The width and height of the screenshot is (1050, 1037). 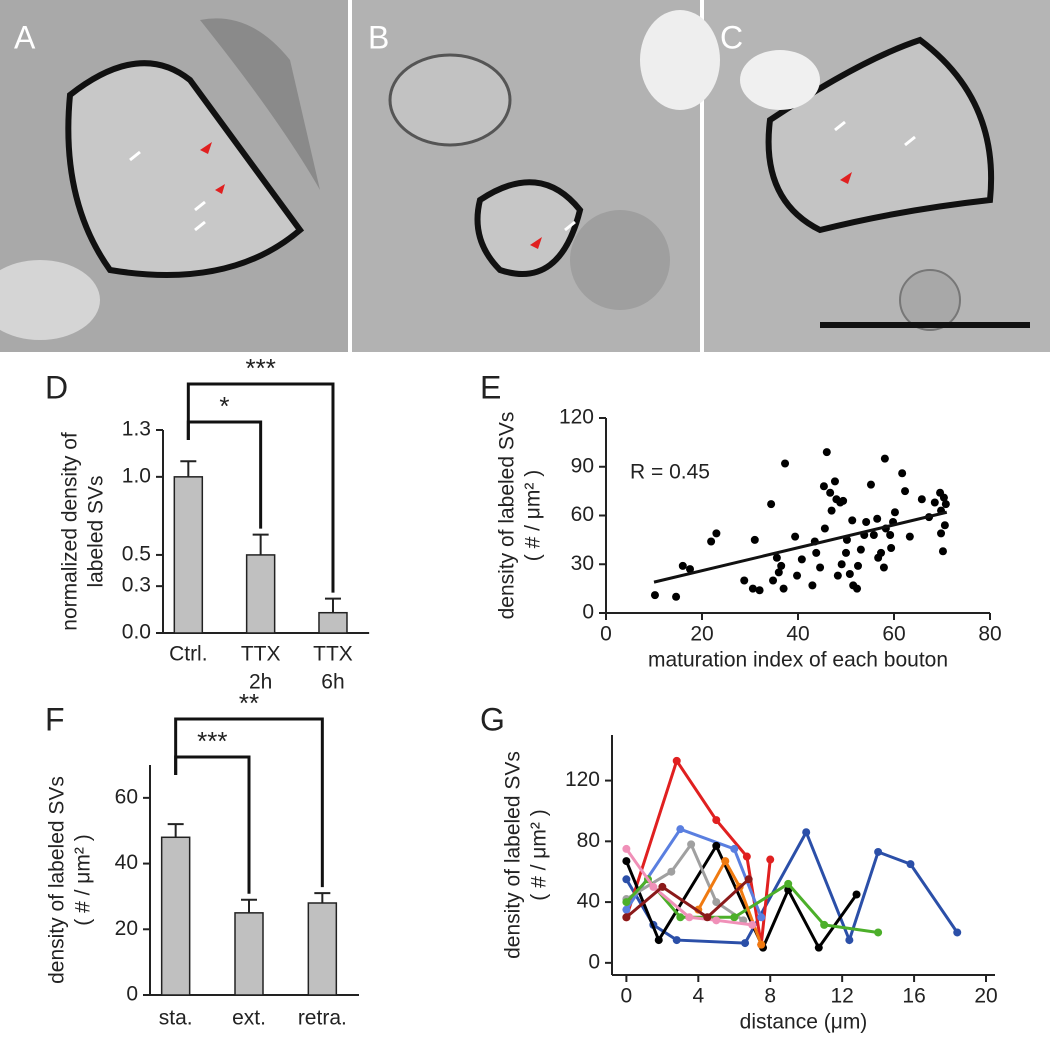 What do you see at coordinates (132, 994) in the screenshot?
I see `y-tick-label: 0` at bounding box center [132, 994].